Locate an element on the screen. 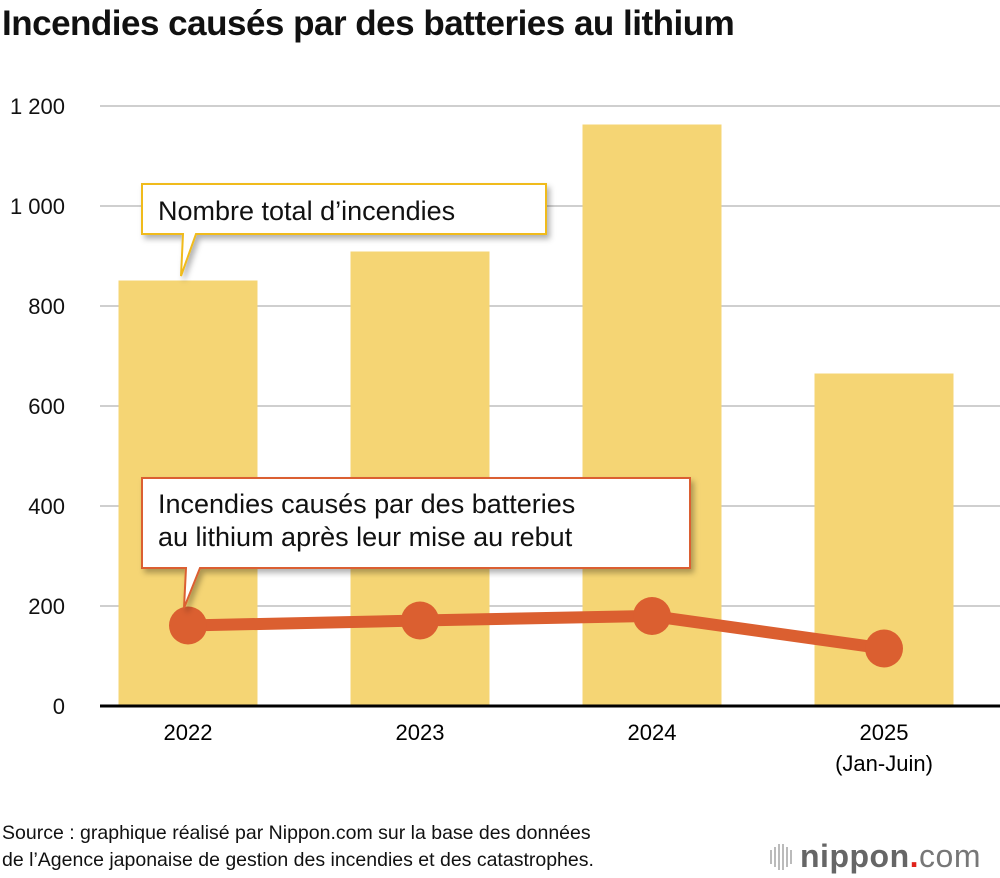 This screenshot has height=878, width=1000. line-point-2022 is located at coordinates (188, 625).